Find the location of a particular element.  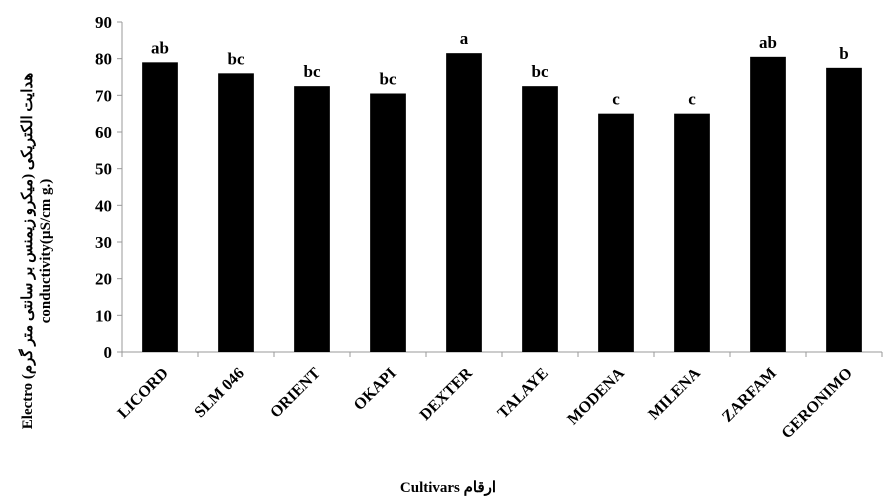

y-tick-label: 0 is located at coordinates (108, 352).